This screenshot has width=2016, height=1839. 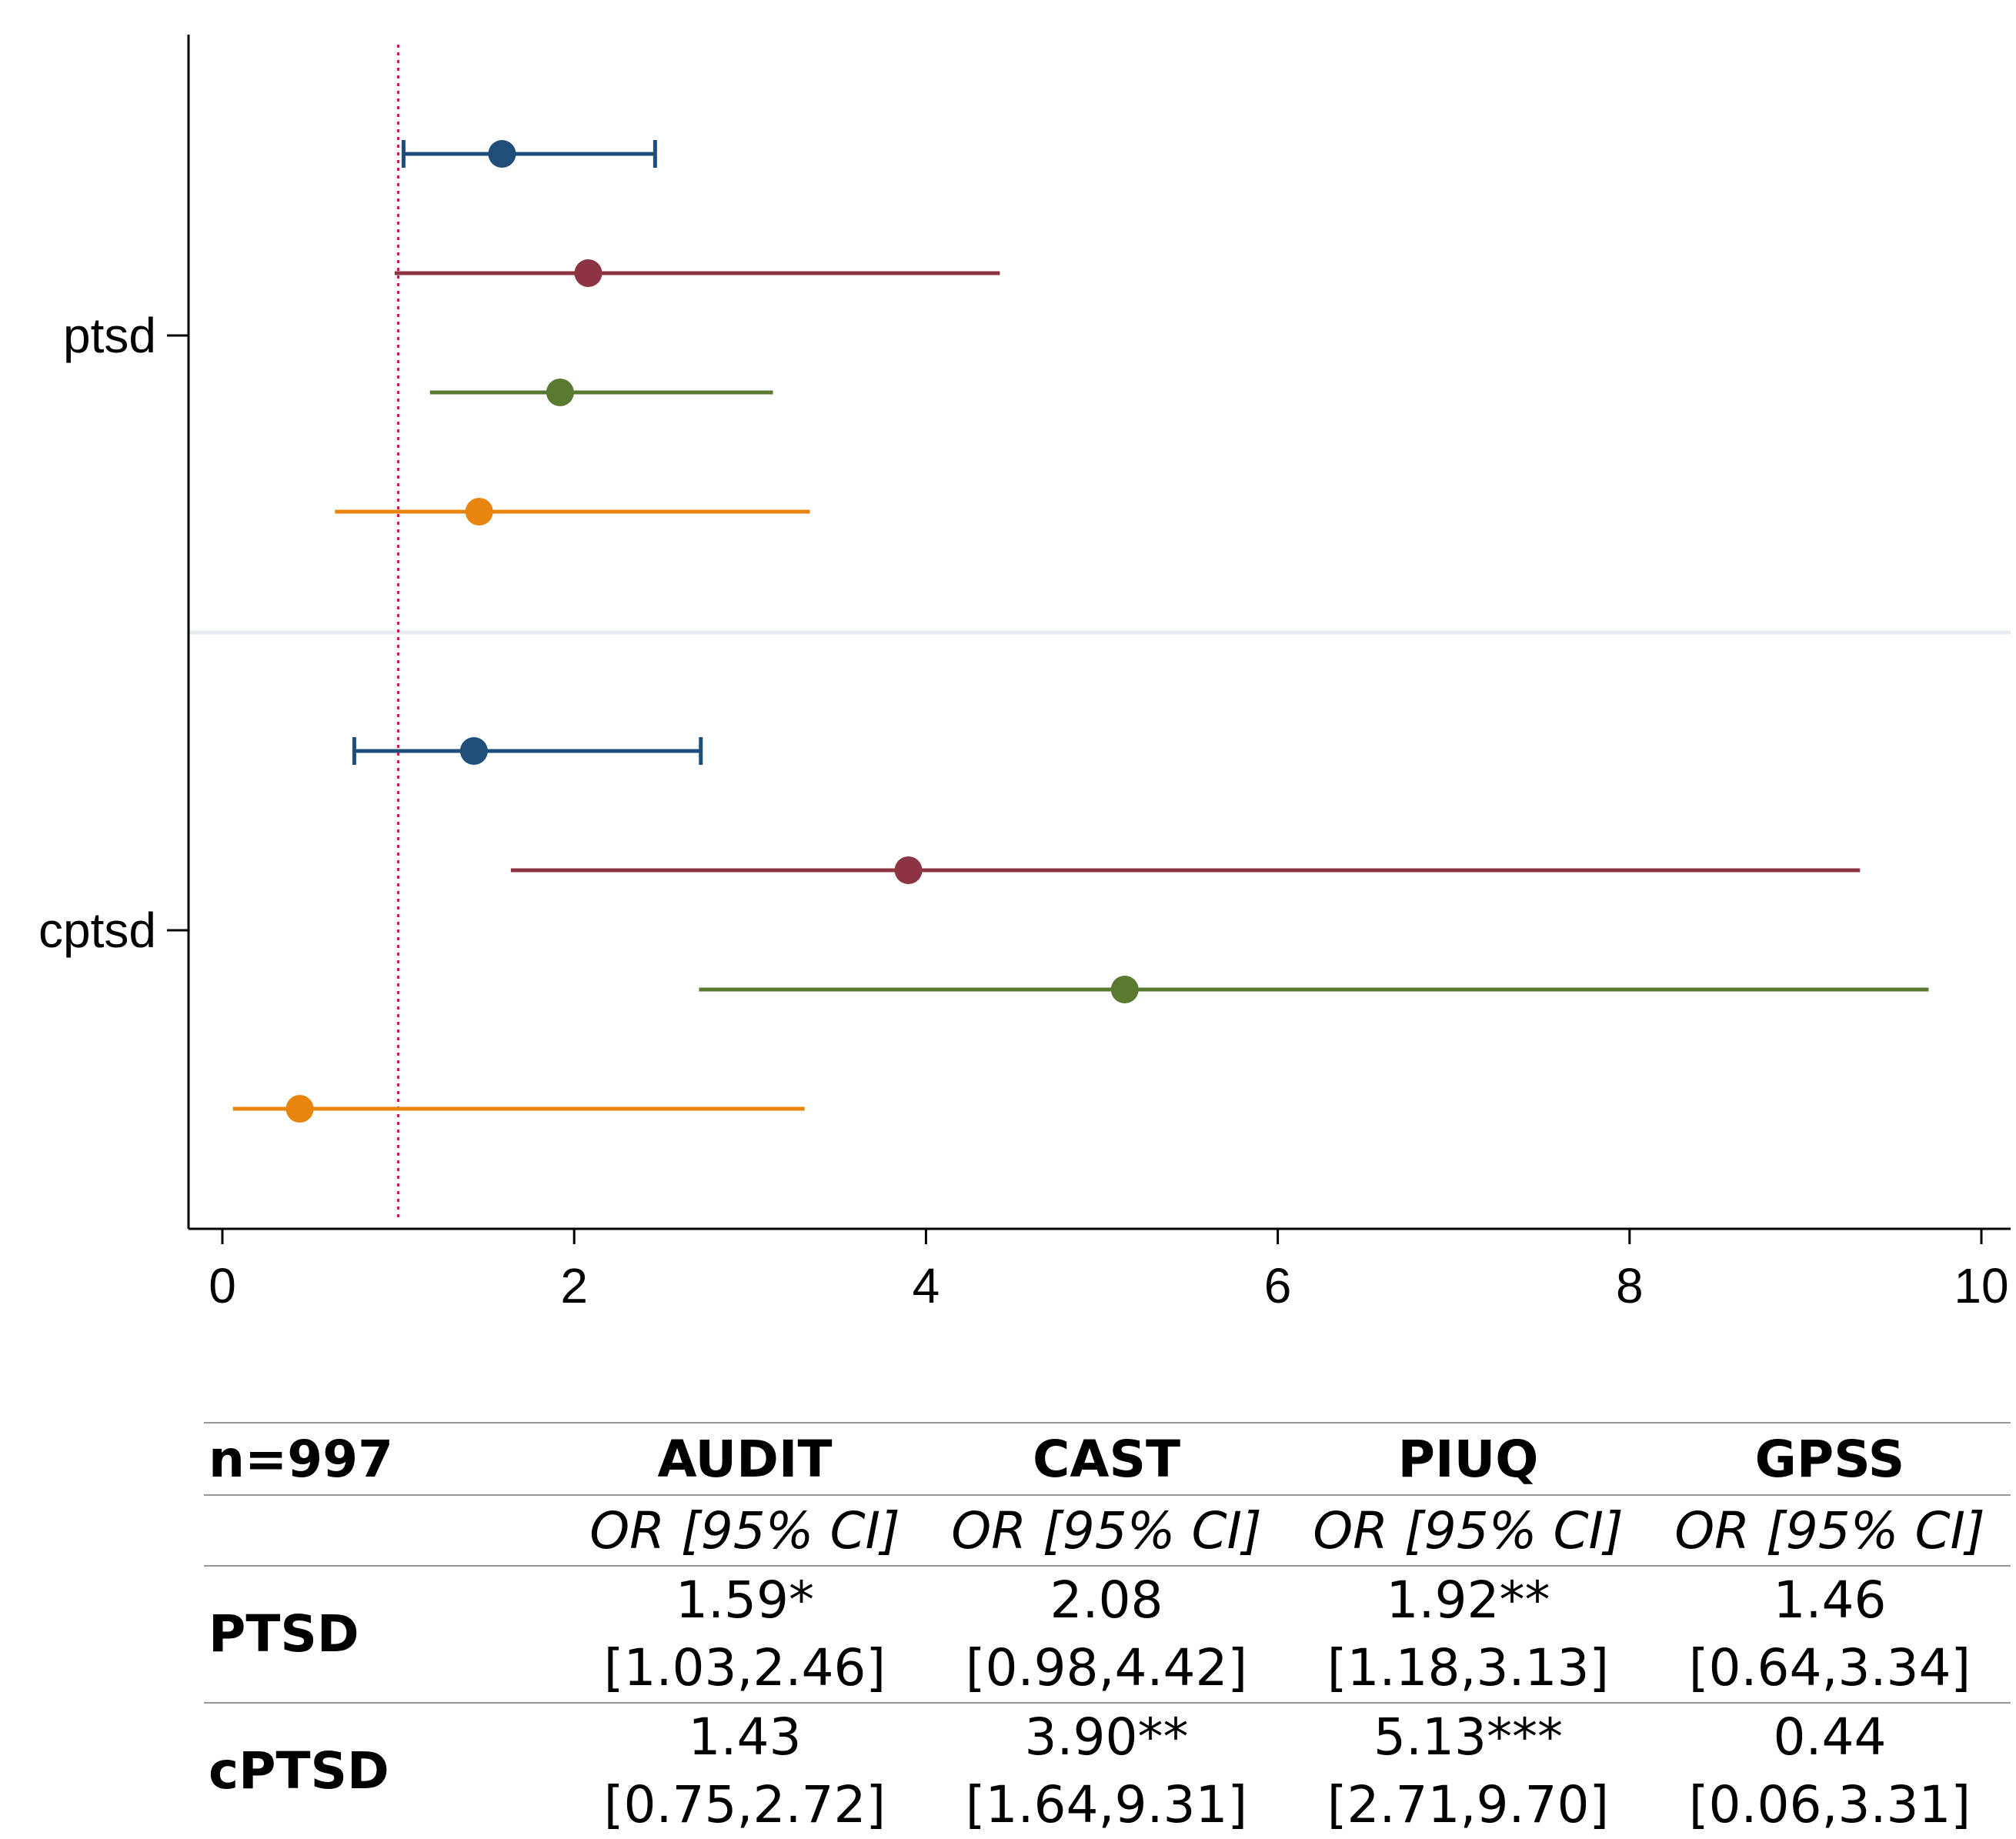 I want to click on y-axis: ptsd cptsd, so click(x=114, y=632).